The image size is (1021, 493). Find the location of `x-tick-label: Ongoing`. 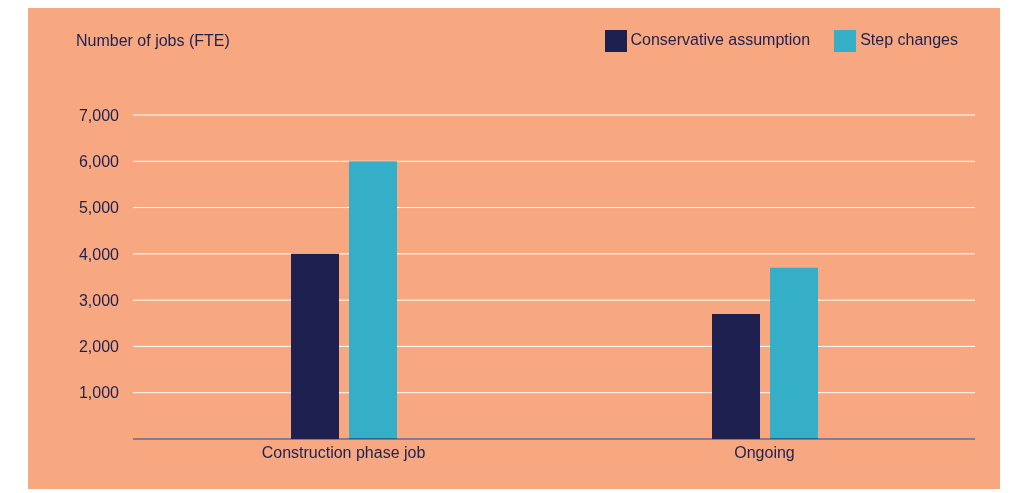

x-tick-label: Ongoing is located at coordinates (764, 453).